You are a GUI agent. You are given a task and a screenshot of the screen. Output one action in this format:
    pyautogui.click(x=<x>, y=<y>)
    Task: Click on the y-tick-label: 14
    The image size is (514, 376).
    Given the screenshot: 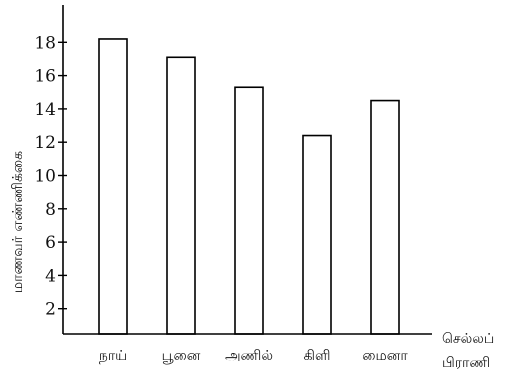 What is the action you would take?
    pyautogui.click(x=45, y=110)
    